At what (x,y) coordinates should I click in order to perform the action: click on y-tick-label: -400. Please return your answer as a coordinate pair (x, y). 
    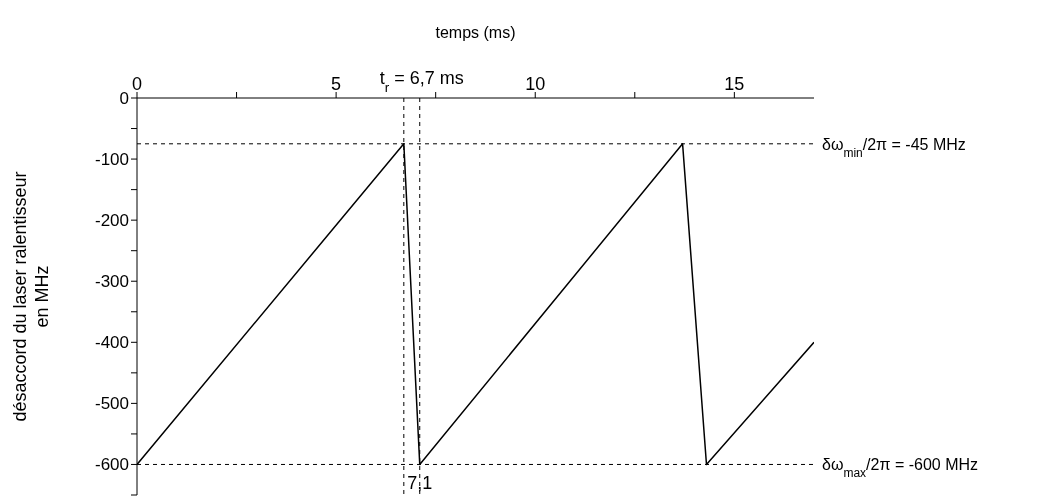
    Looking at the image, I should click on (111, 343).